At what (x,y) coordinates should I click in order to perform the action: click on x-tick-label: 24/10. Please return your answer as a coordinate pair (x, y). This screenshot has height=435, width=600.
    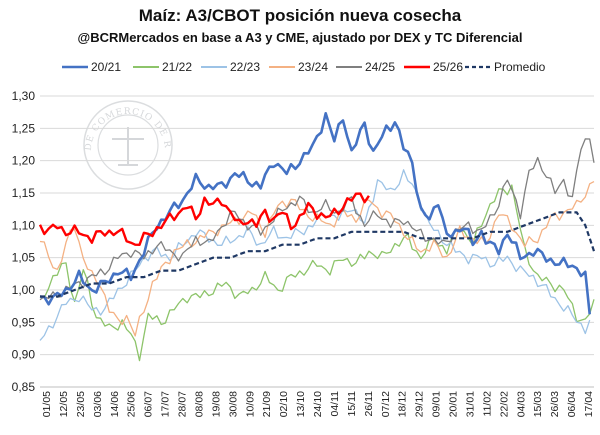
    Looking at the image, I should click on (318, 404).